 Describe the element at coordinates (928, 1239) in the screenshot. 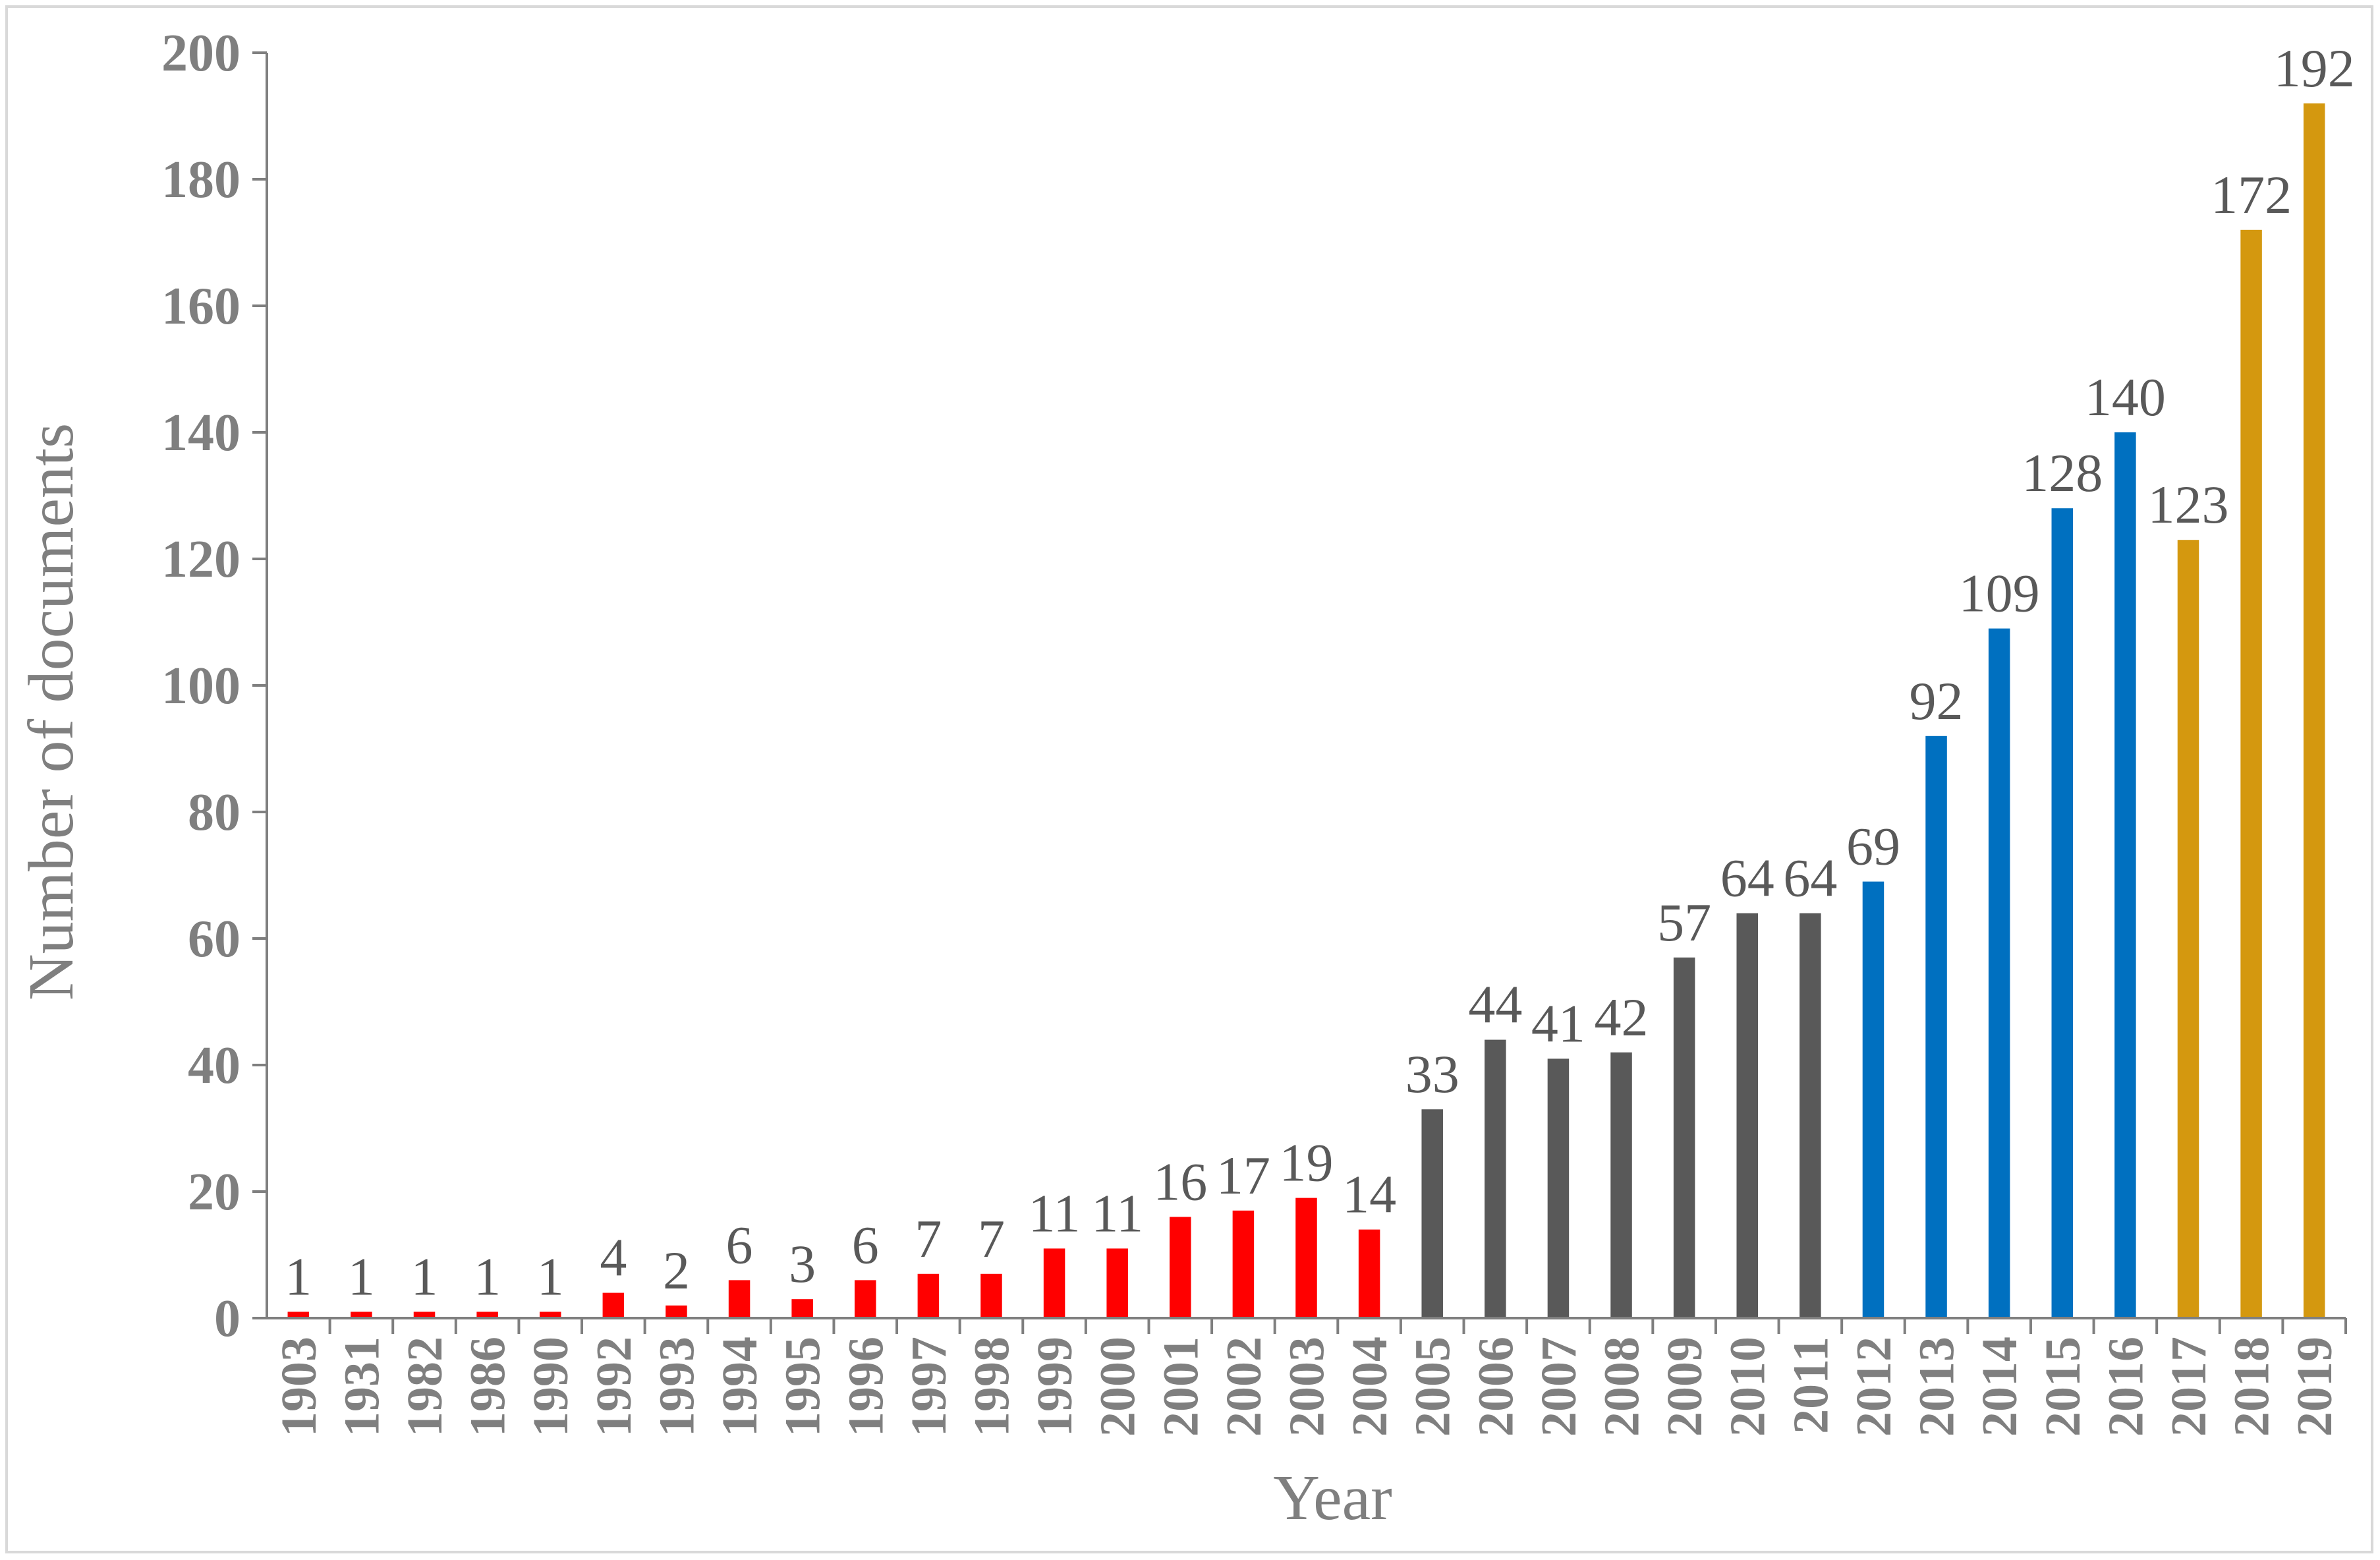

I see `data-label-1997: 7` at that location.